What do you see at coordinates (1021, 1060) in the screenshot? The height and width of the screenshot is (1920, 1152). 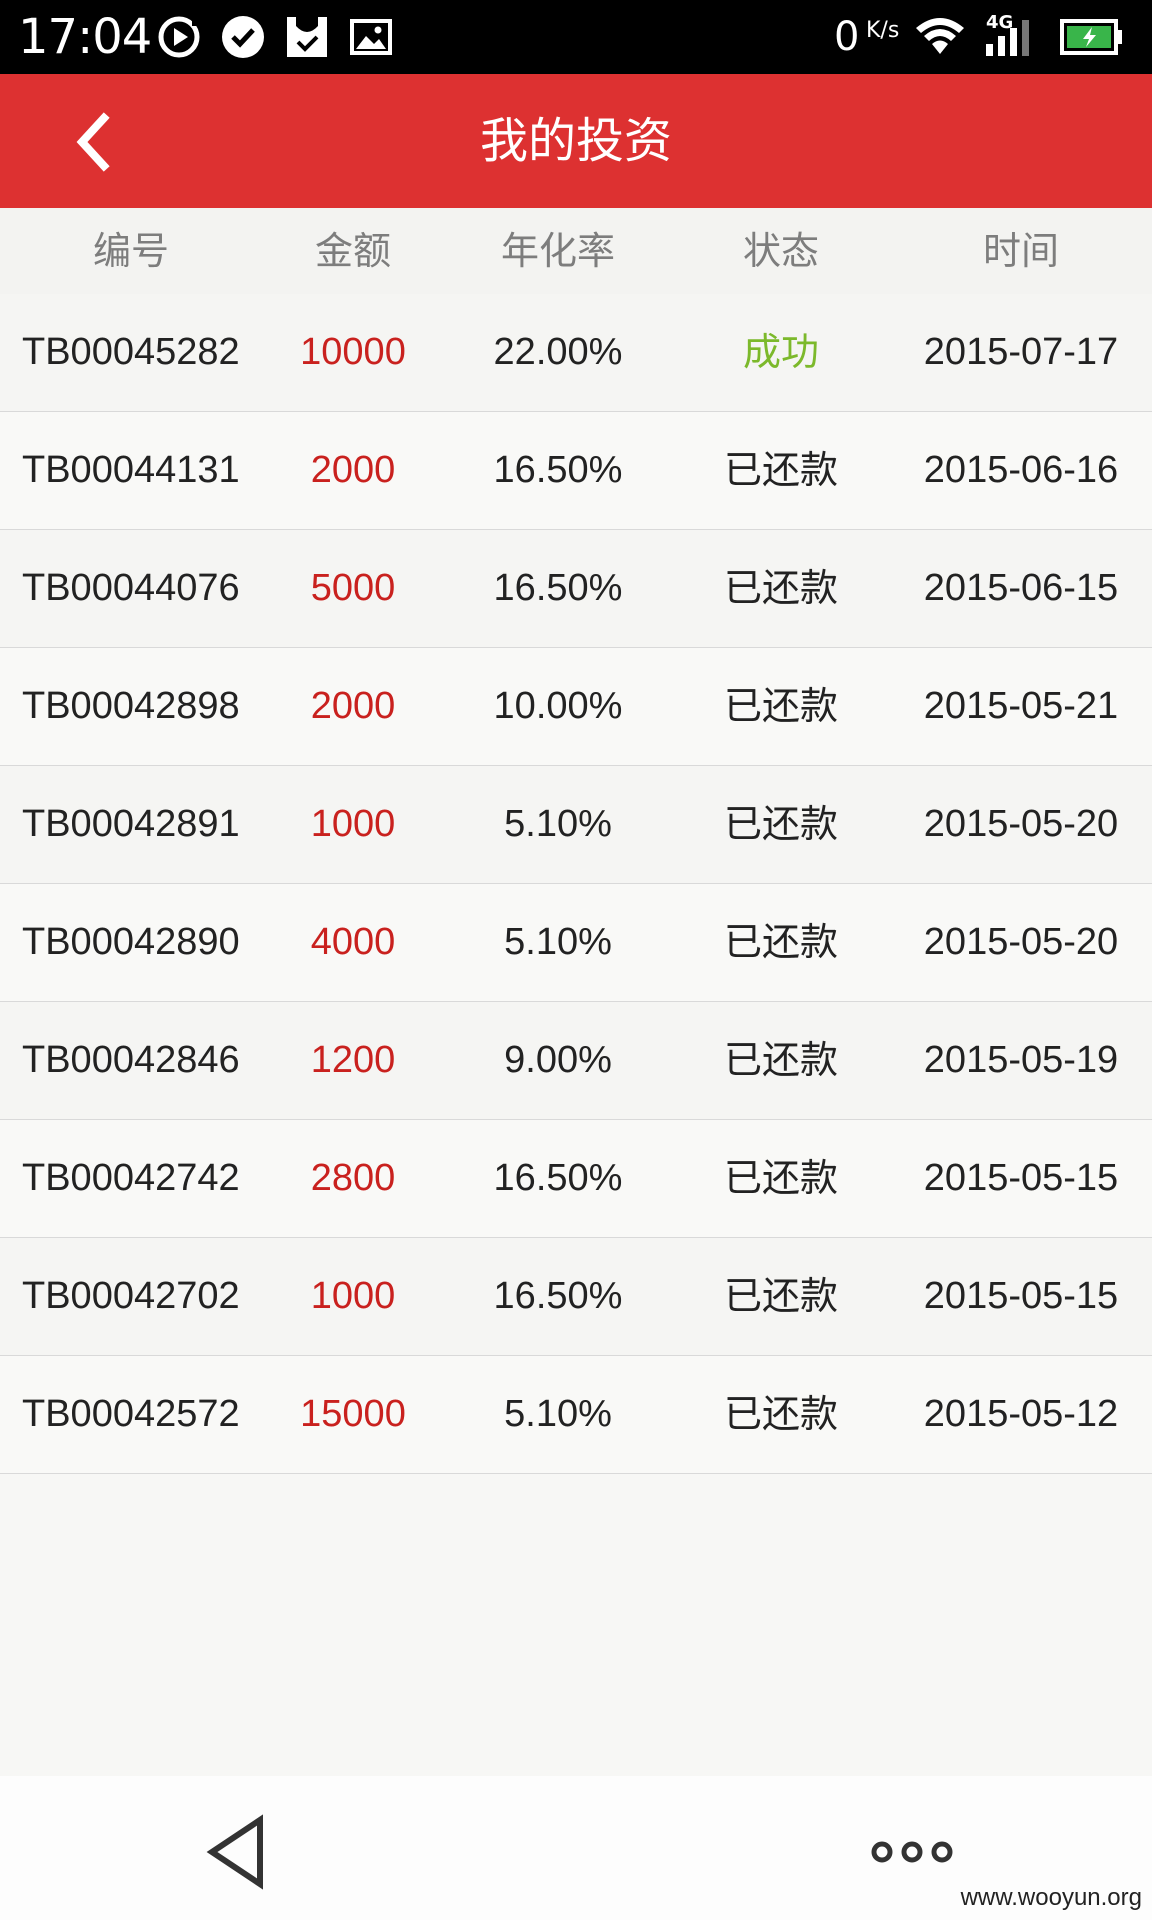 I see `row-date: 2015-05-19` at bounding box center [1021, 1060].